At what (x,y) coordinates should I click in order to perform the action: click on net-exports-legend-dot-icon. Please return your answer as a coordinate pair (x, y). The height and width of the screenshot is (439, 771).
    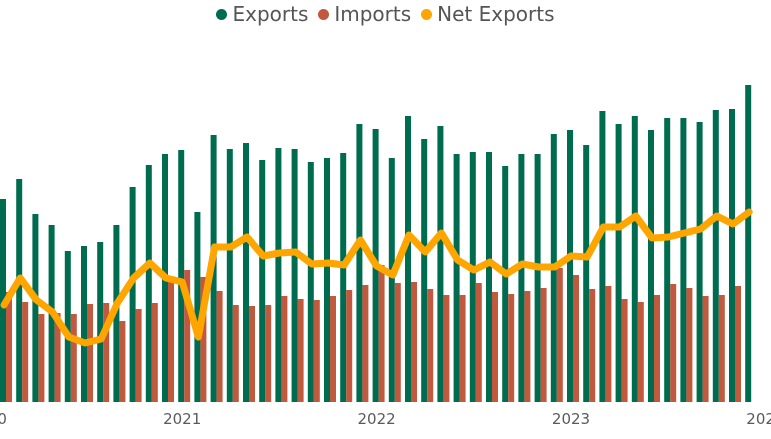
    Looking at the image, I should click on (427, 14).